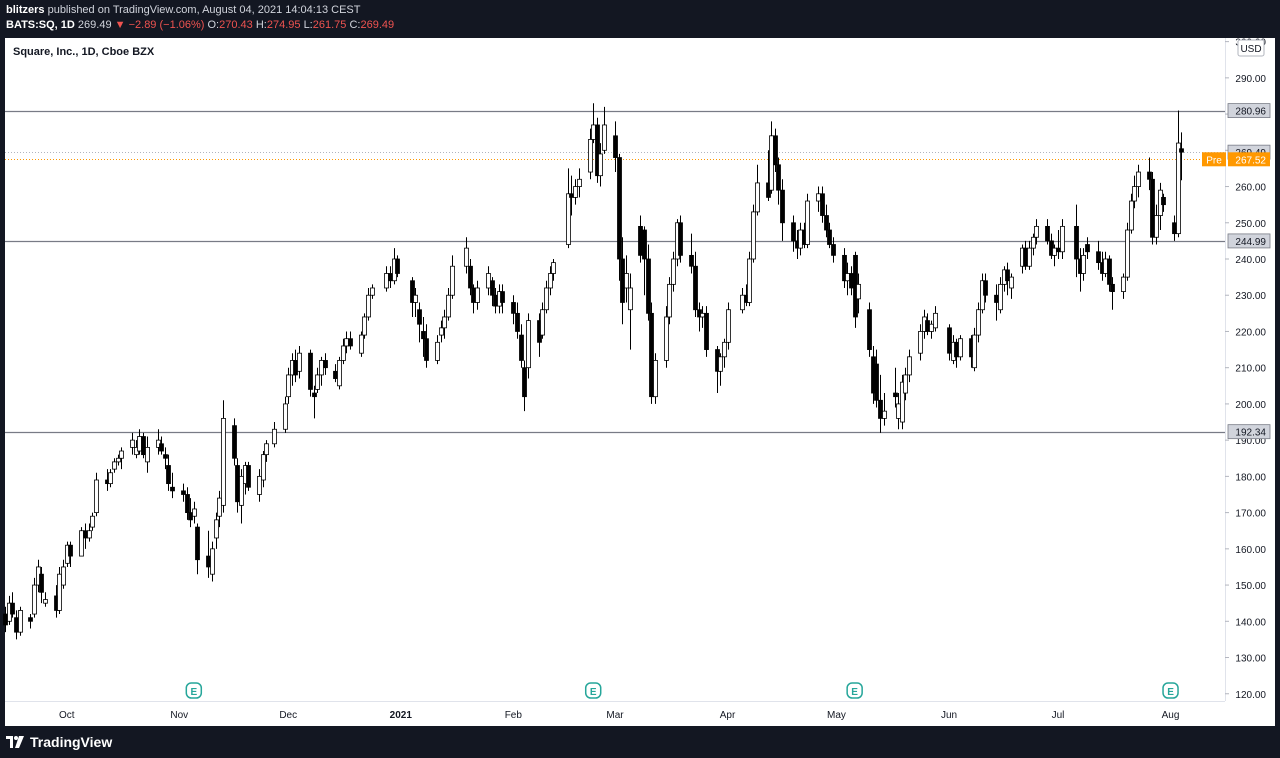 Image resolution: width=1280 pixels, height=758 pixels. Describe the element at coordinates (25, 10) in the screenshot. I see `author-name: blitzers` at that location.